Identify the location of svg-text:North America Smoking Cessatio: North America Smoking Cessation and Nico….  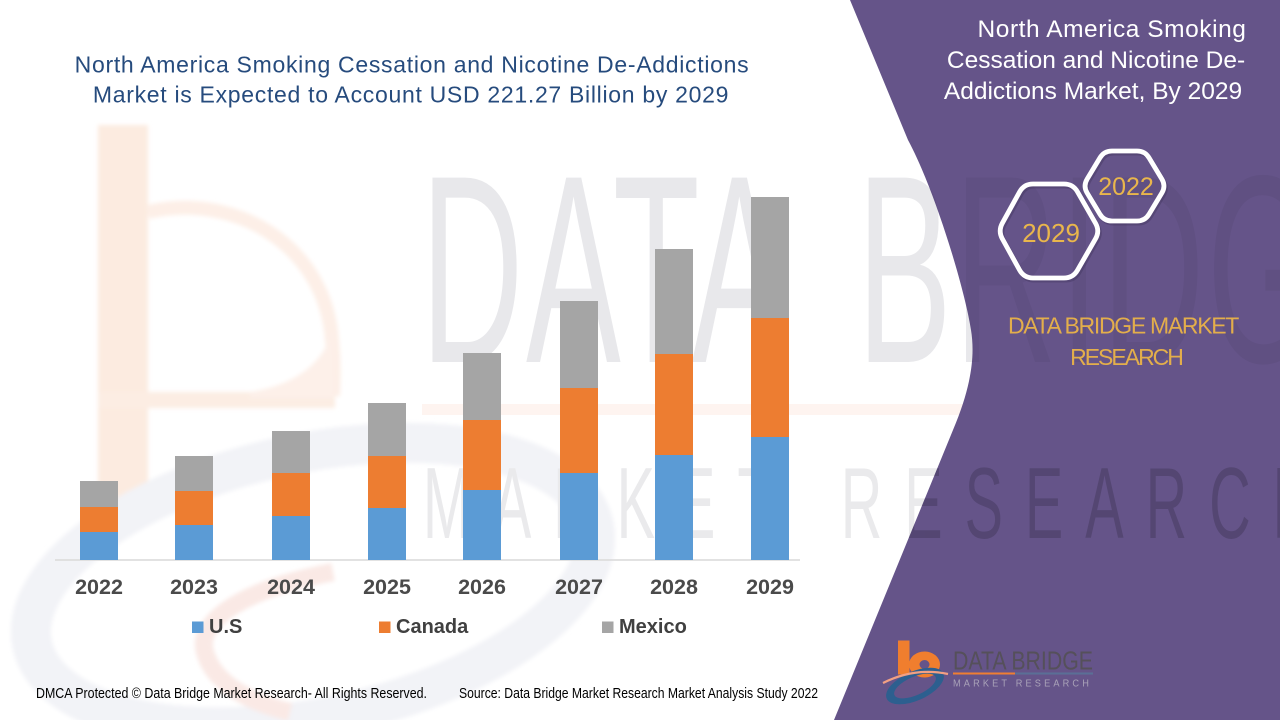
(412, 65).